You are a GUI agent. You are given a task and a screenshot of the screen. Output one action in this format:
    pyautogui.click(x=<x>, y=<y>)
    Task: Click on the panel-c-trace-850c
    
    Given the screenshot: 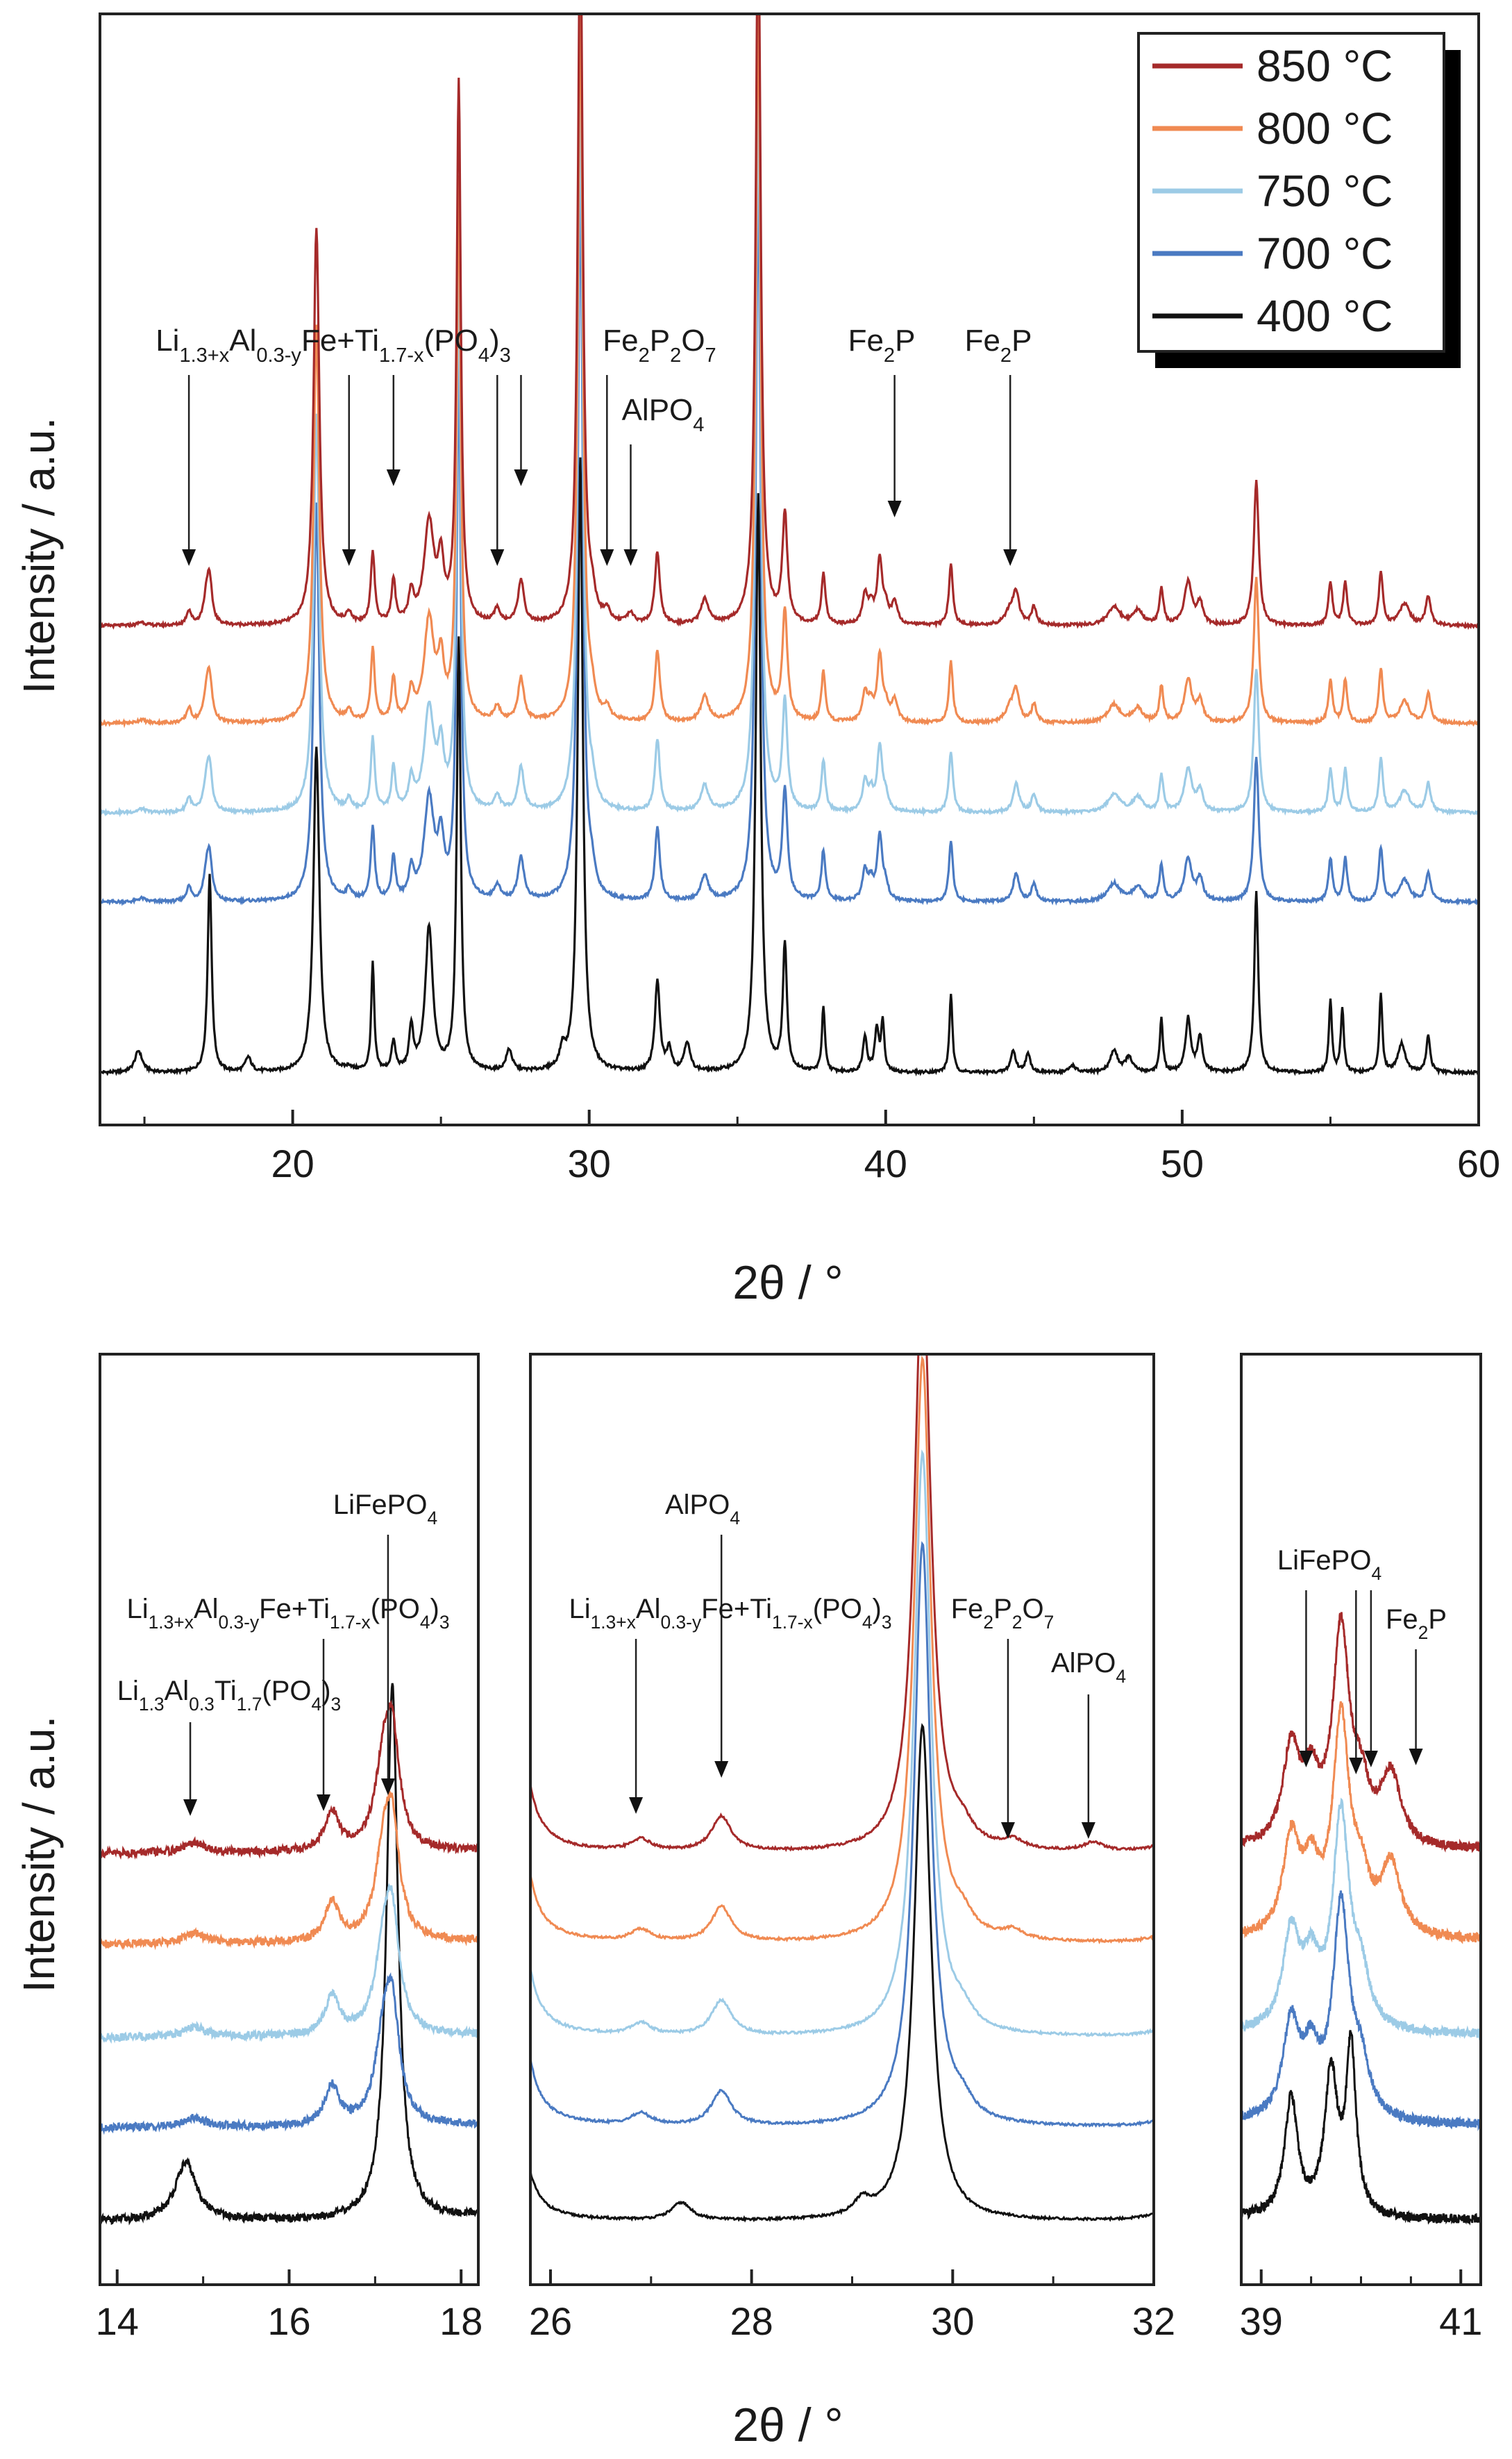 What is the action you would take?
    pyautogui.click(x=1361, y=1732)
    